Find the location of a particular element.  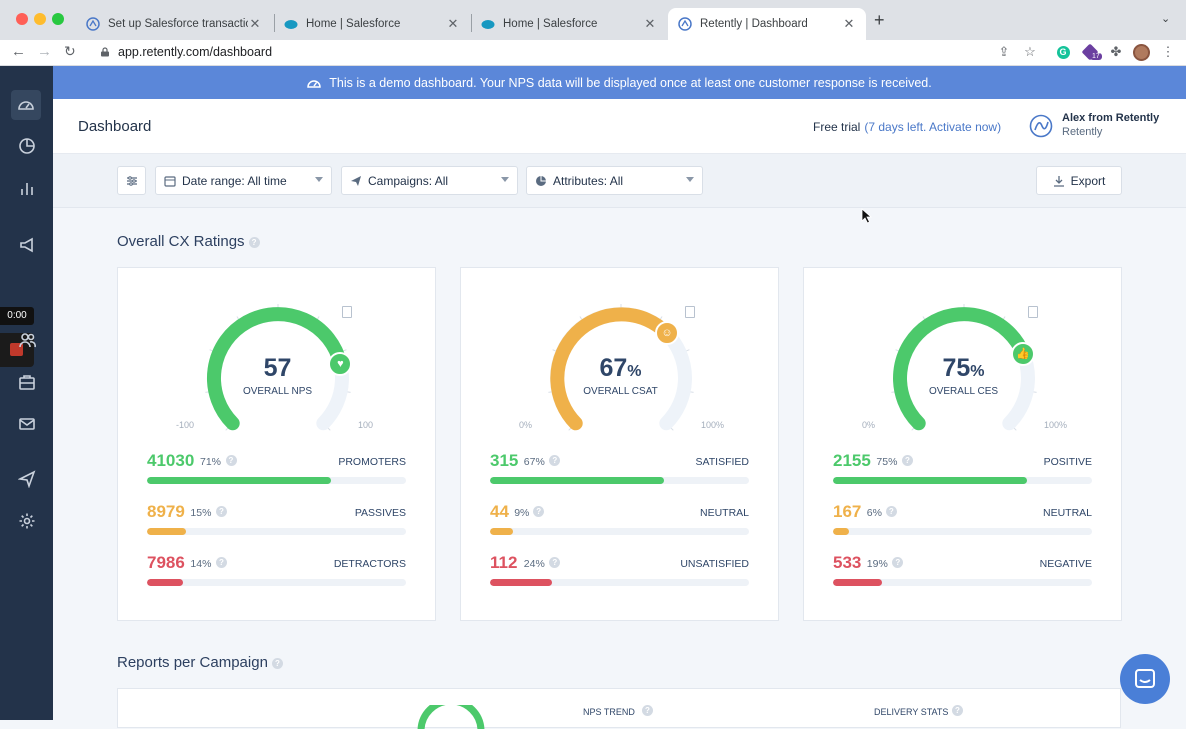

mini-gauge-icon is located at coordinates (451, 717).